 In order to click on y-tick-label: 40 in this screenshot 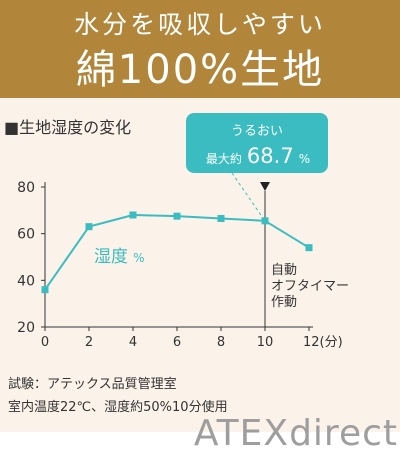, I will do `click(26, 281)`.